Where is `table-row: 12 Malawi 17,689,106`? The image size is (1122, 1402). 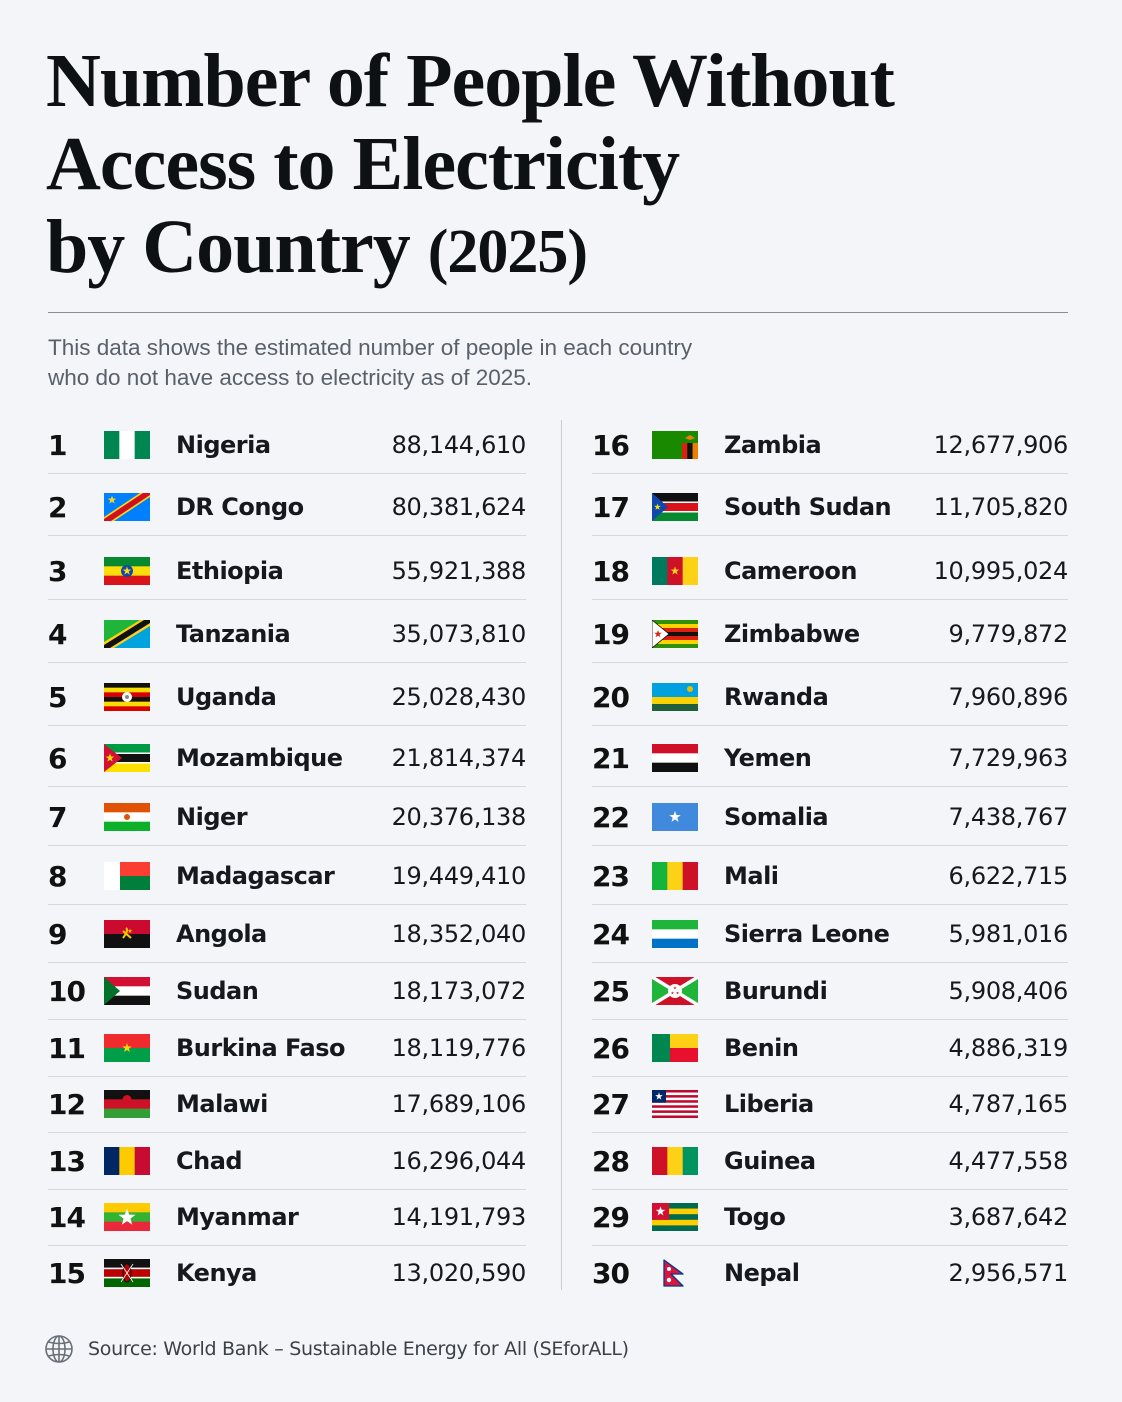 table-row: 12 Malawi 17,689,106 is located at coordinates (287, 1104).